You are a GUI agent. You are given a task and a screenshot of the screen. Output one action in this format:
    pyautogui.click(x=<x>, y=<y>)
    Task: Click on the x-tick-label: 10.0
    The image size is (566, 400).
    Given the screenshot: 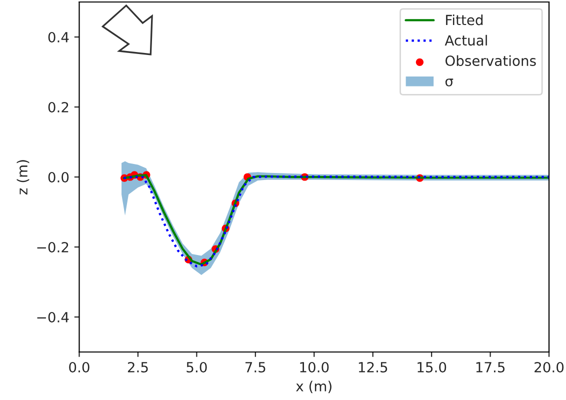 What is the action you would take?
    pyautogui.click(x=314, y=367)
    